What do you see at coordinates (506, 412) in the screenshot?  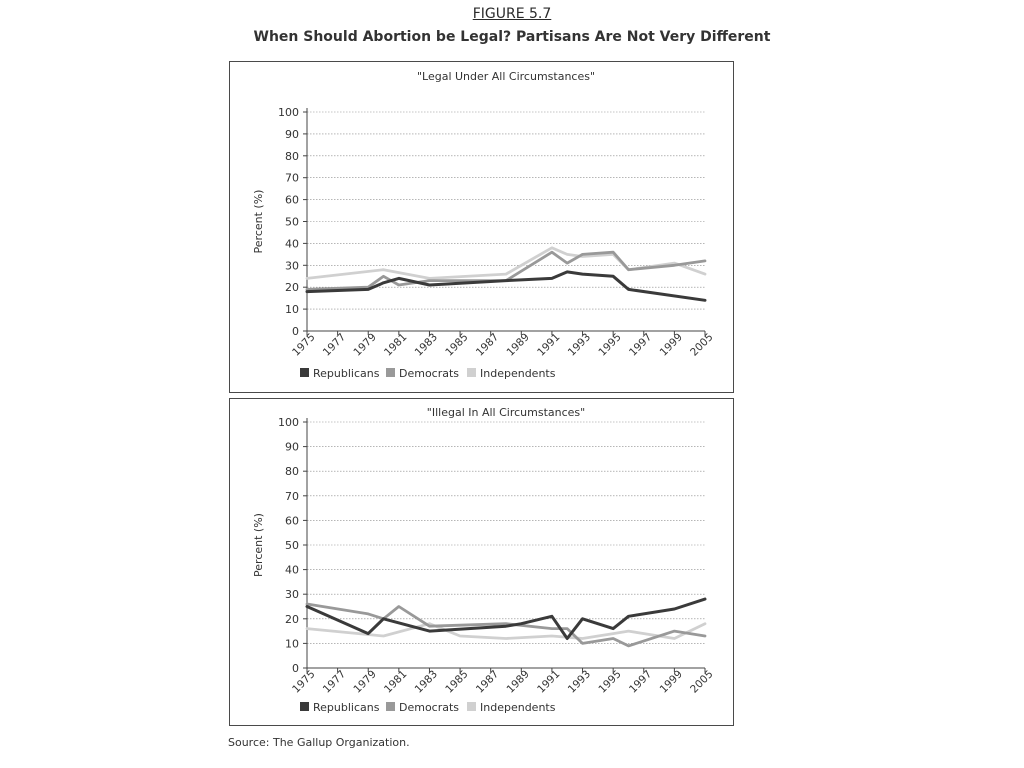 I see `chart-title: "Illegal In All Circumstances"` at bounding box center [506, 412].